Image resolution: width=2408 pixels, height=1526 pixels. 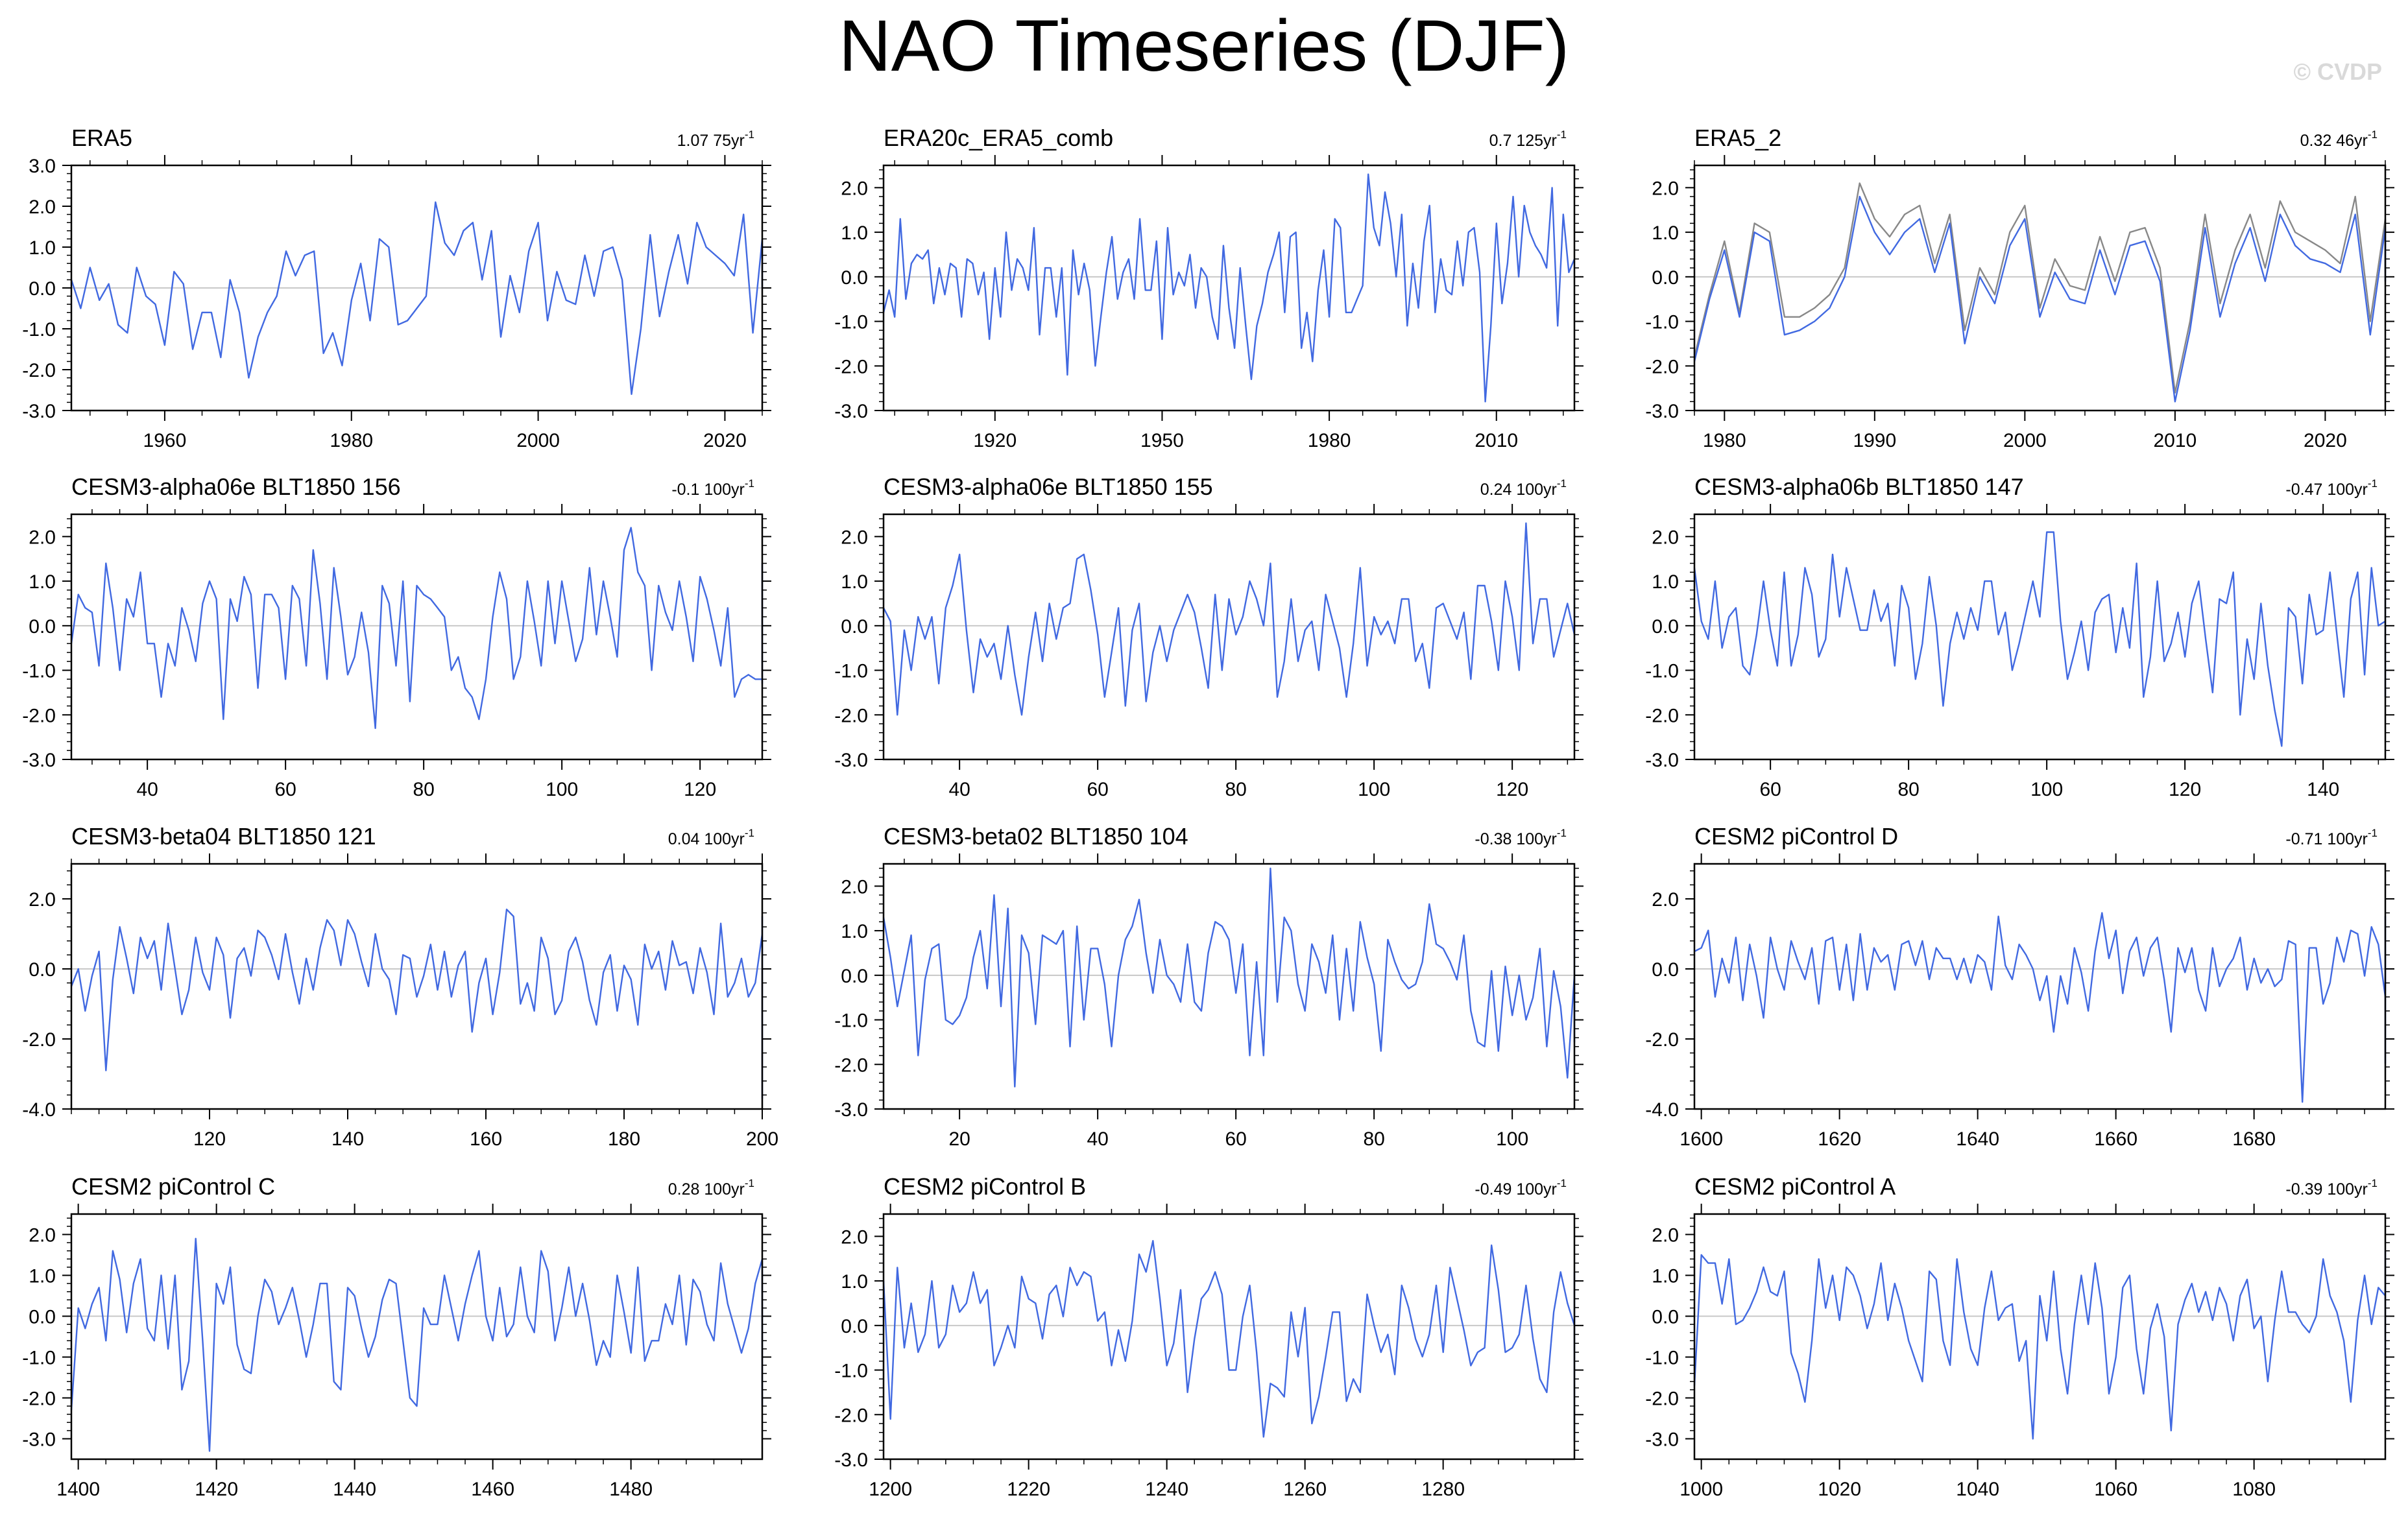 I want to click on panel-title: CESM3-alpha06e BLT1850 155, so click(x=1048, y=486).